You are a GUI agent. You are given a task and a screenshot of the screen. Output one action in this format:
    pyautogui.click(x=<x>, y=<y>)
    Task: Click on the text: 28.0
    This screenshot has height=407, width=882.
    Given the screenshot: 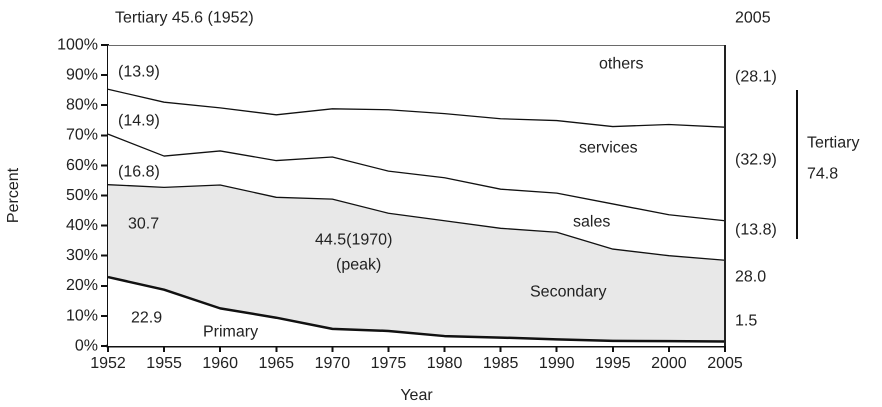 What is the action you would take?
    pyautogui.click(x=750, y=277)
    